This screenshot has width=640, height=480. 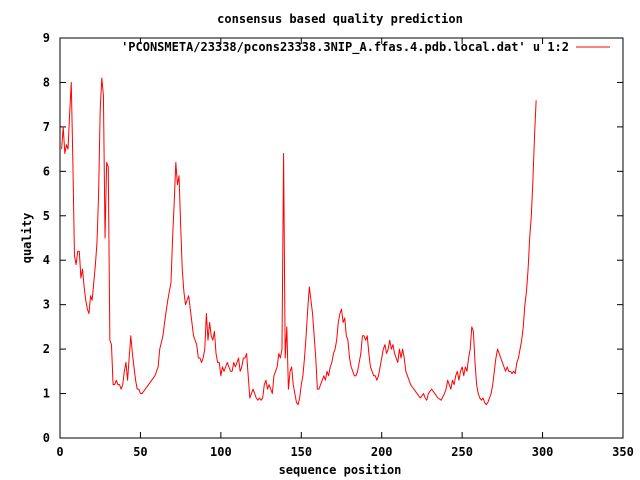 What do you see at coordinates (140, 452) in the screenshot?
I see `x-tick-label: 50` at bounding box center [140, 452].